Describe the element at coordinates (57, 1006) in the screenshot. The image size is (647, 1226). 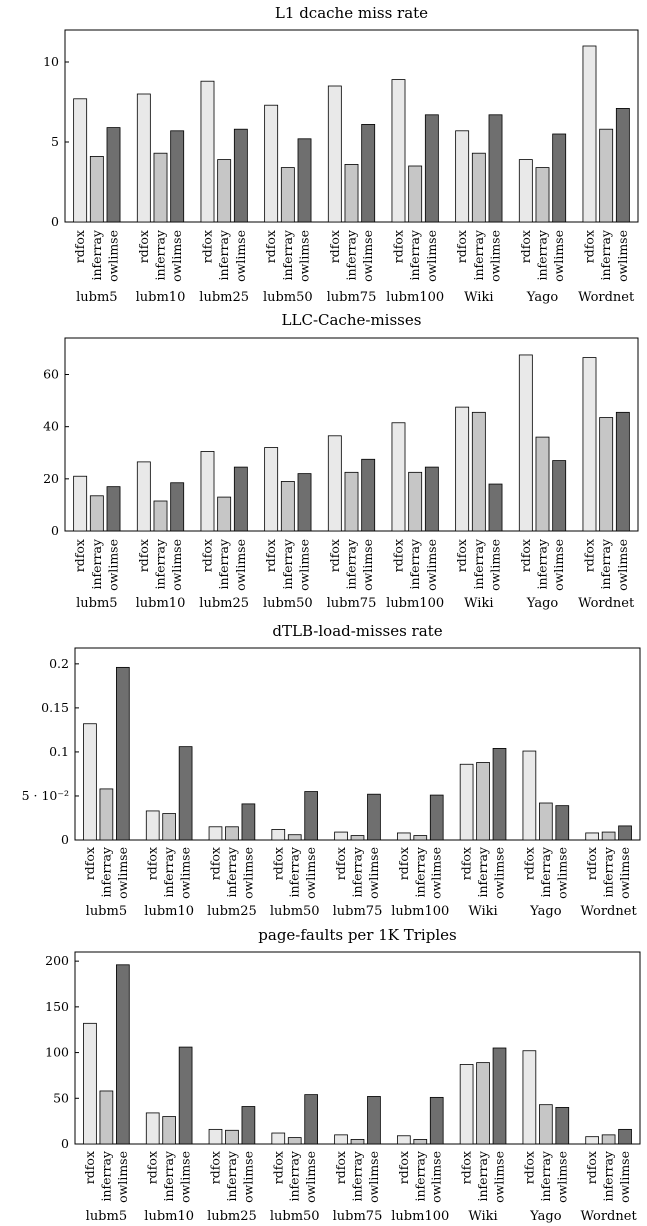
I see `y-tick-label: 150` at that location.